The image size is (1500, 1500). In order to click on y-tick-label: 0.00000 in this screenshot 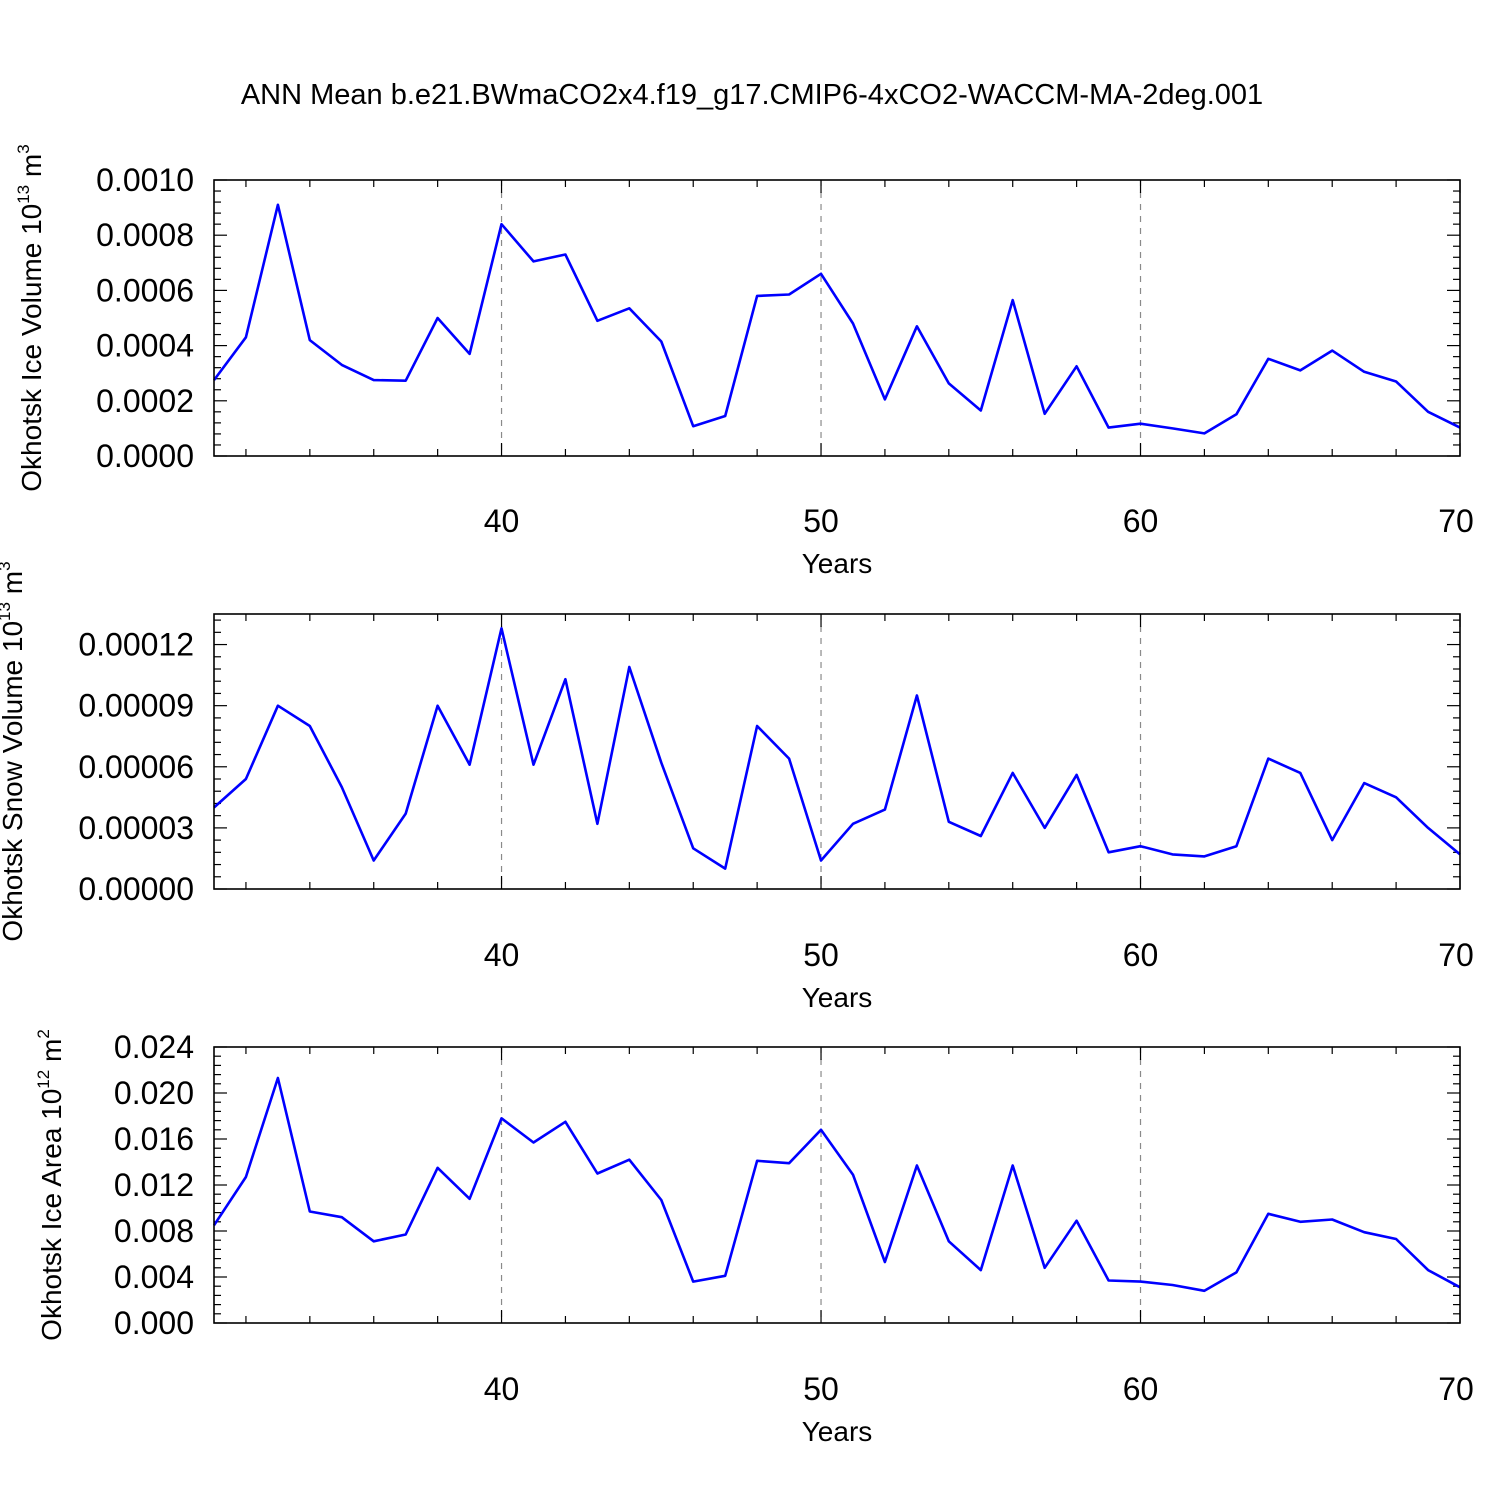, I will do `click(136, 889)`.